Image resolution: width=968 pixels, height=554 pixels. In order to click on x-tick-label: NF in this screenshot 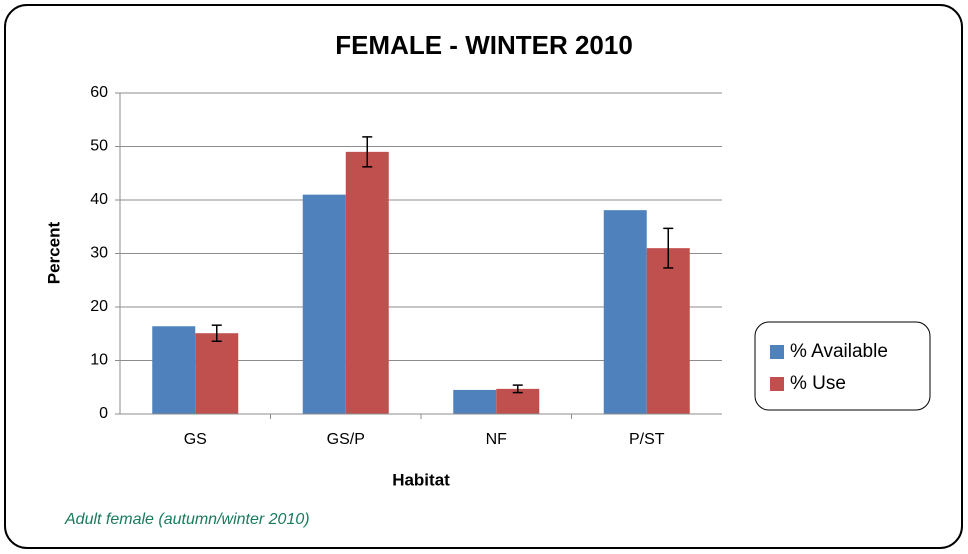, I will do `click(497, 439)`.